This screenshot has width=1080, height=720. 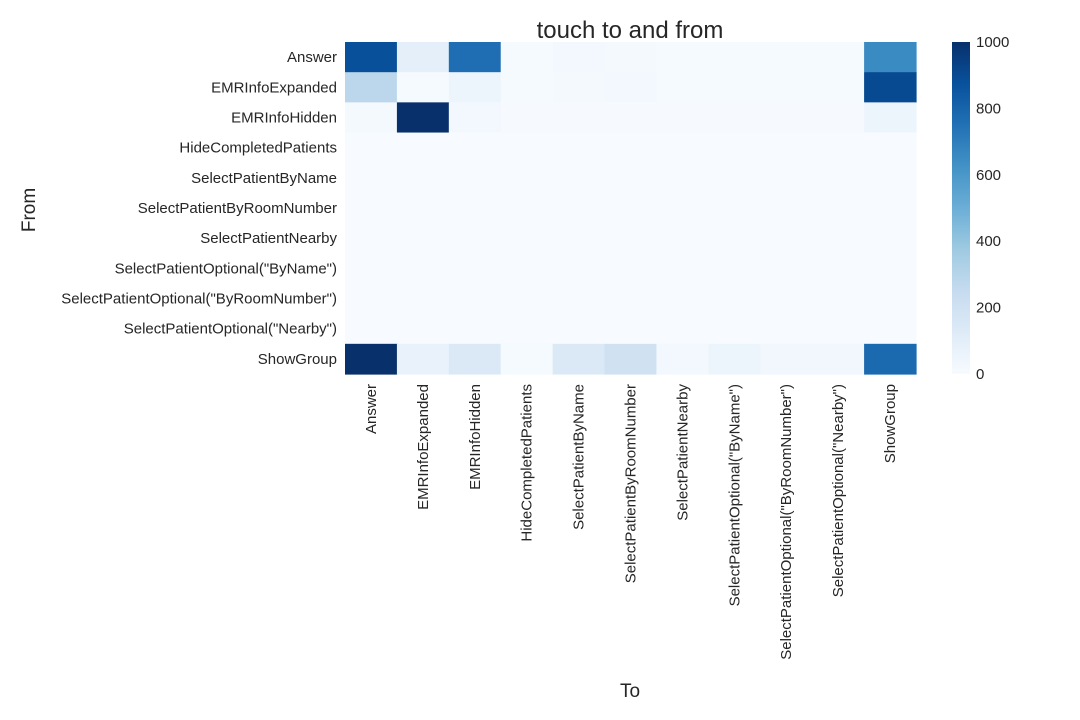 What do you see at coordinates (475, 437) in the screenshot?
I see `column-tick-label: EMRInfoHidden` at bounding box center [475, 437].